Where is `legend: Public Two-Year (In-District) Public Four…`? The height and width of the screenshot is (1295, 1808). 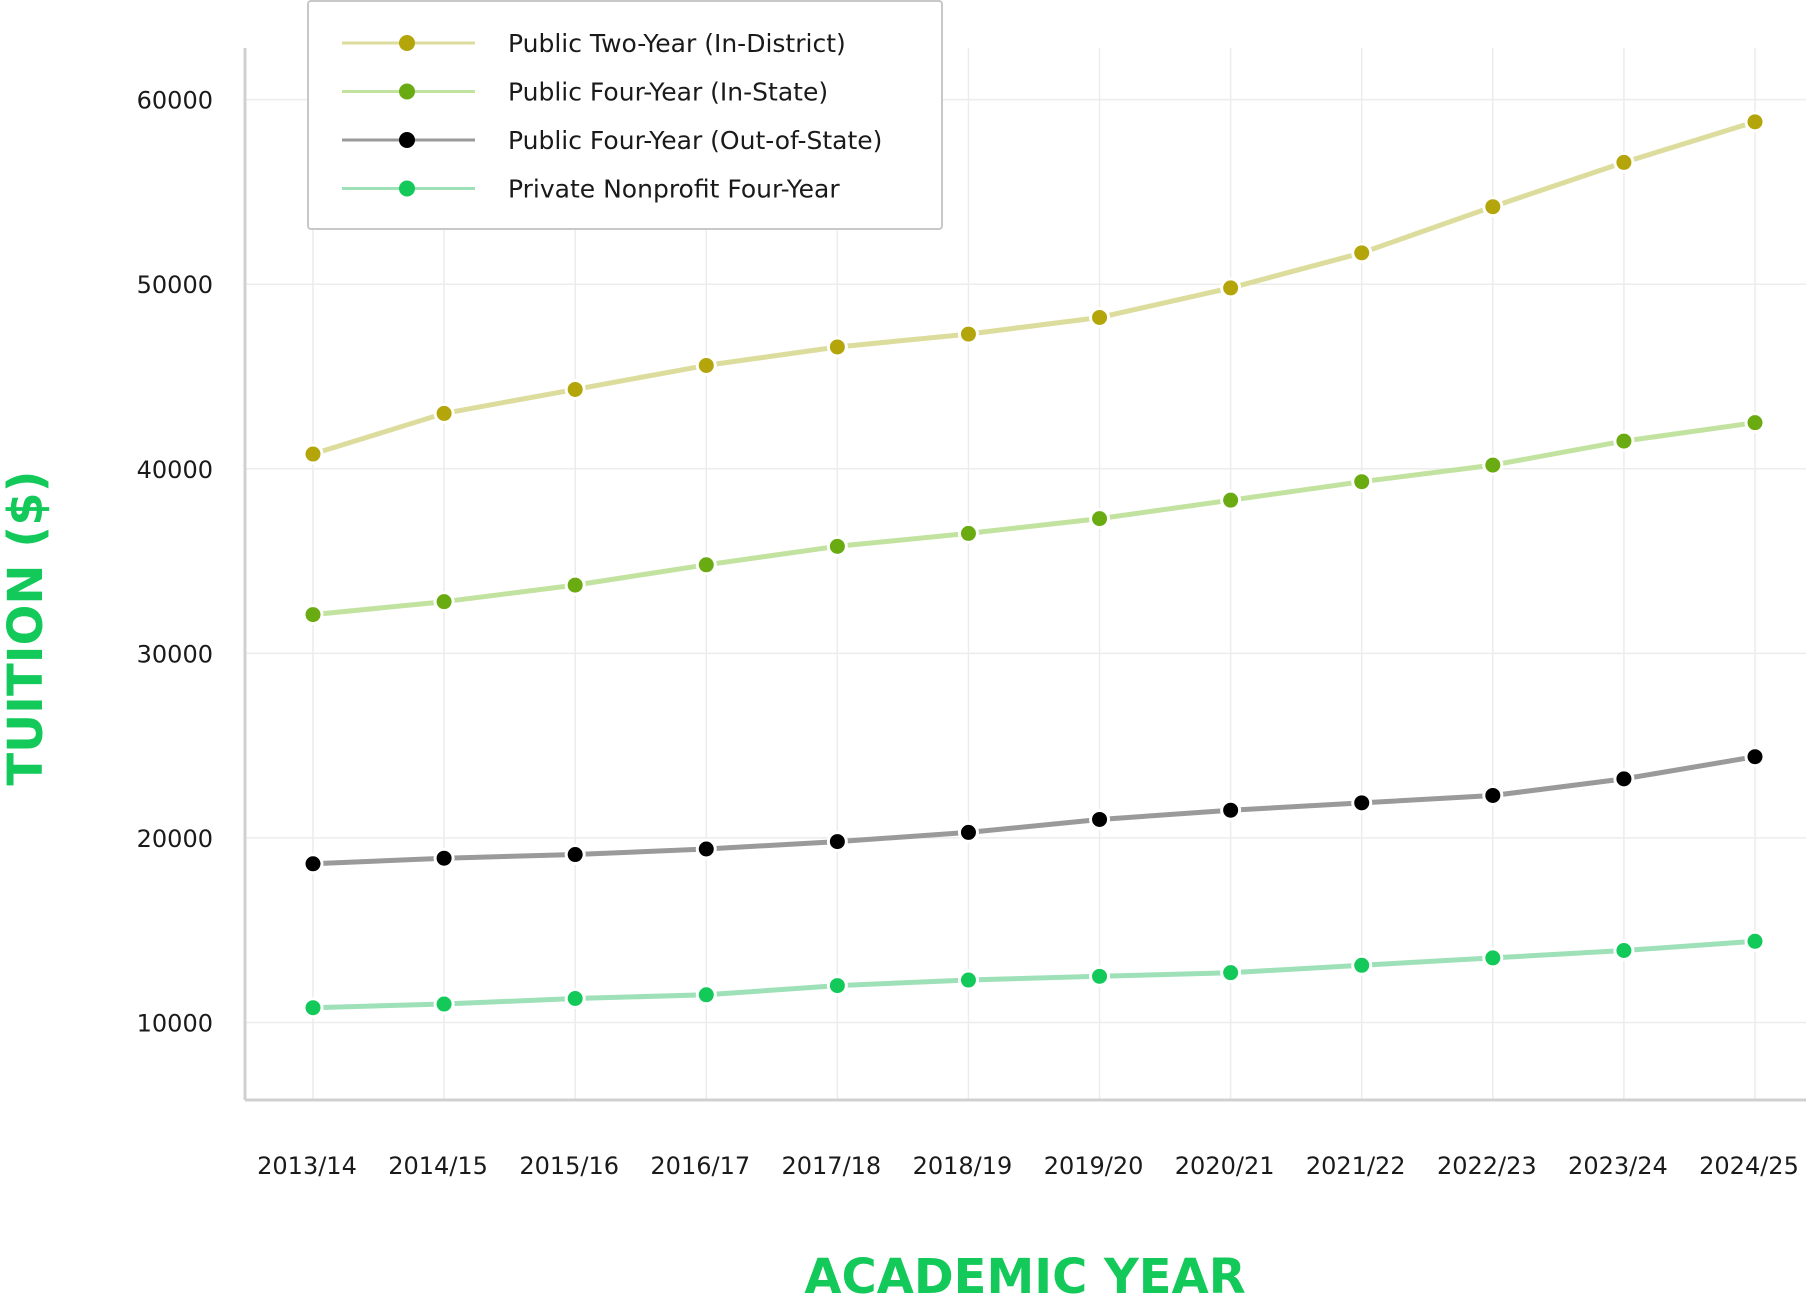 legend: Public Two-Year (In-District) Public Four… is located at coordinates (625, 115).